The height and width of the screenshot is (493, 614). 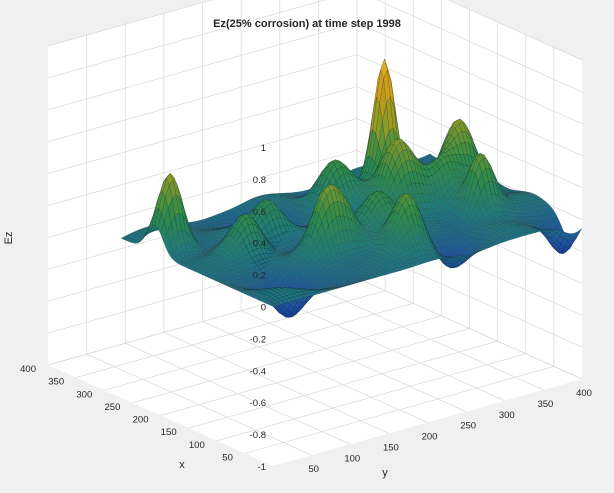 I want to click on y-tick-label: 350, so click(x=545, y=404).